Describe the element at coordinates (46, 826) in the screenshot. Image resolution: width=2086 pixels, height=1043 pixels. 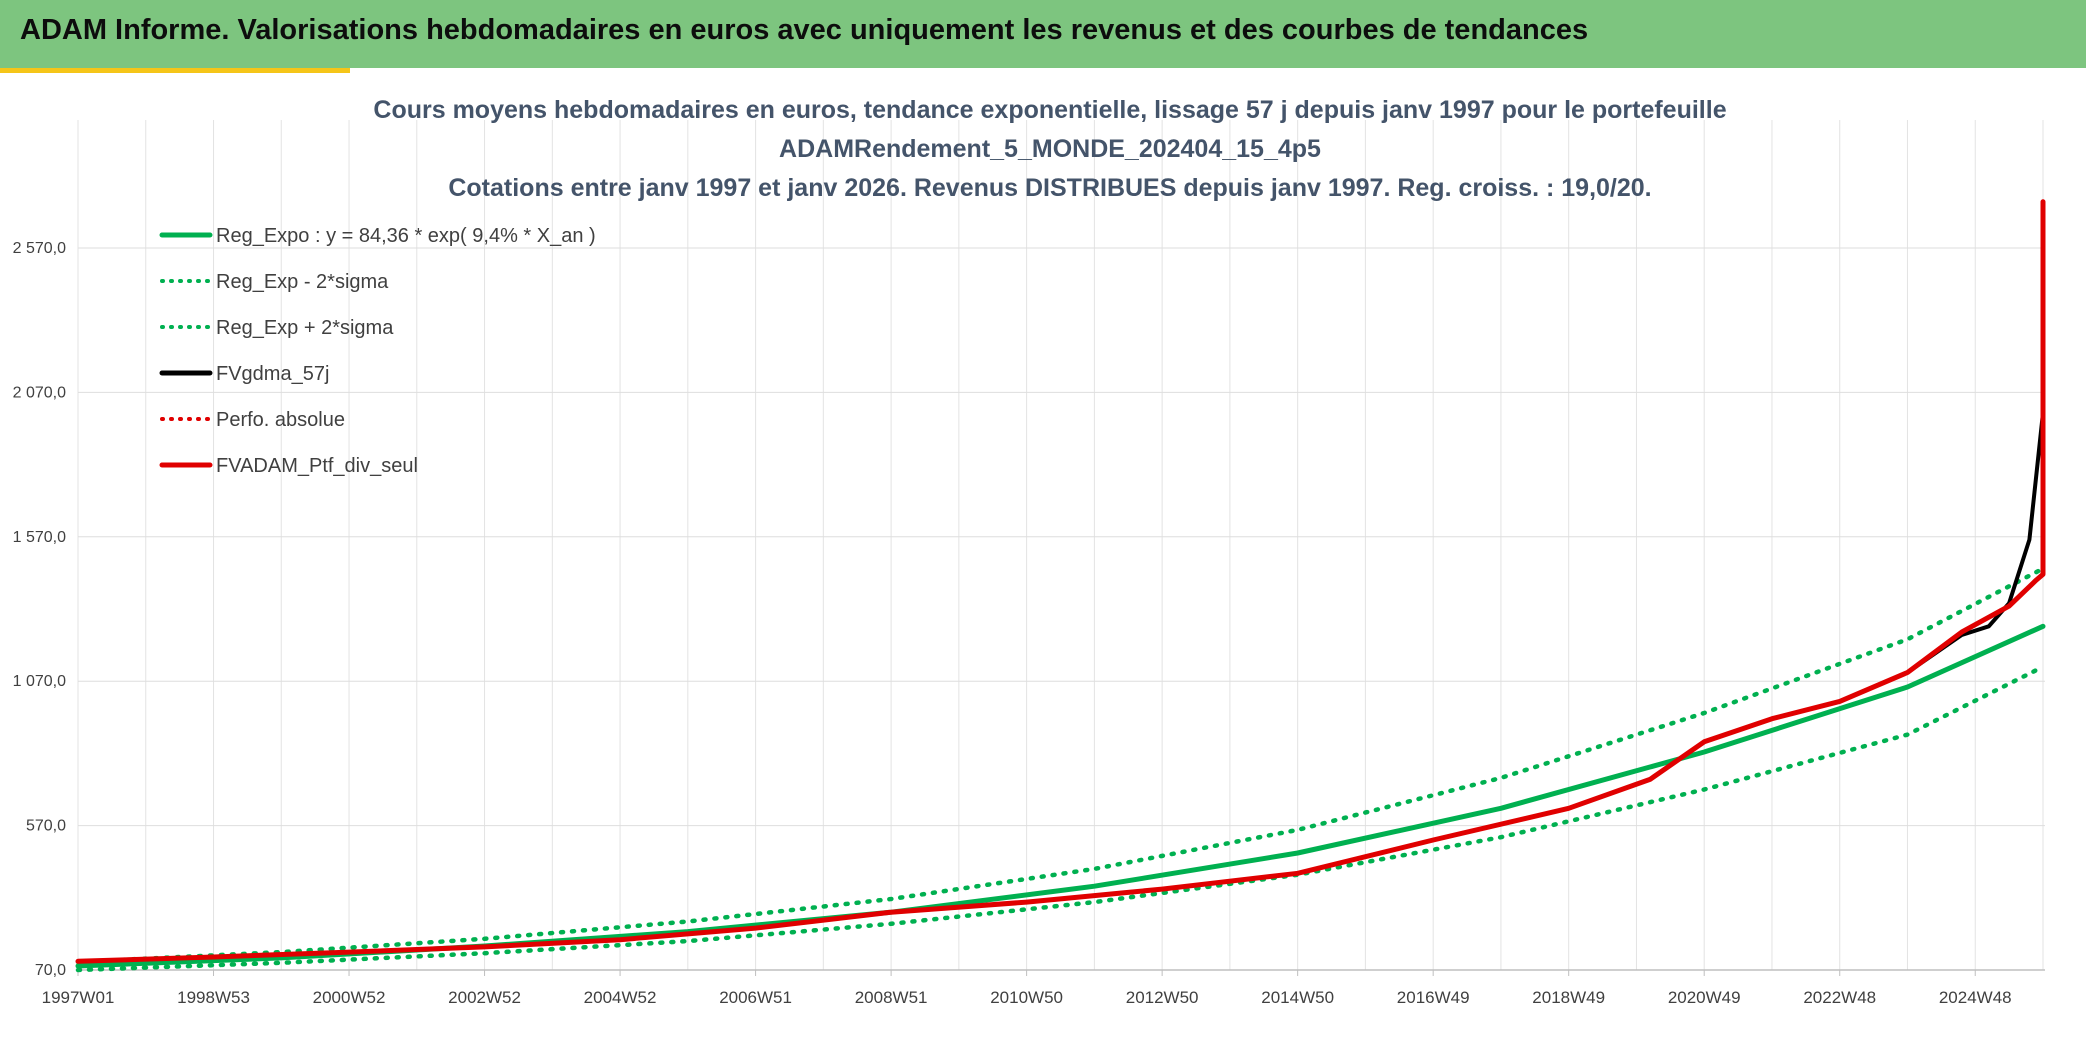
I see `y-tick-label: 570,0` at that location.